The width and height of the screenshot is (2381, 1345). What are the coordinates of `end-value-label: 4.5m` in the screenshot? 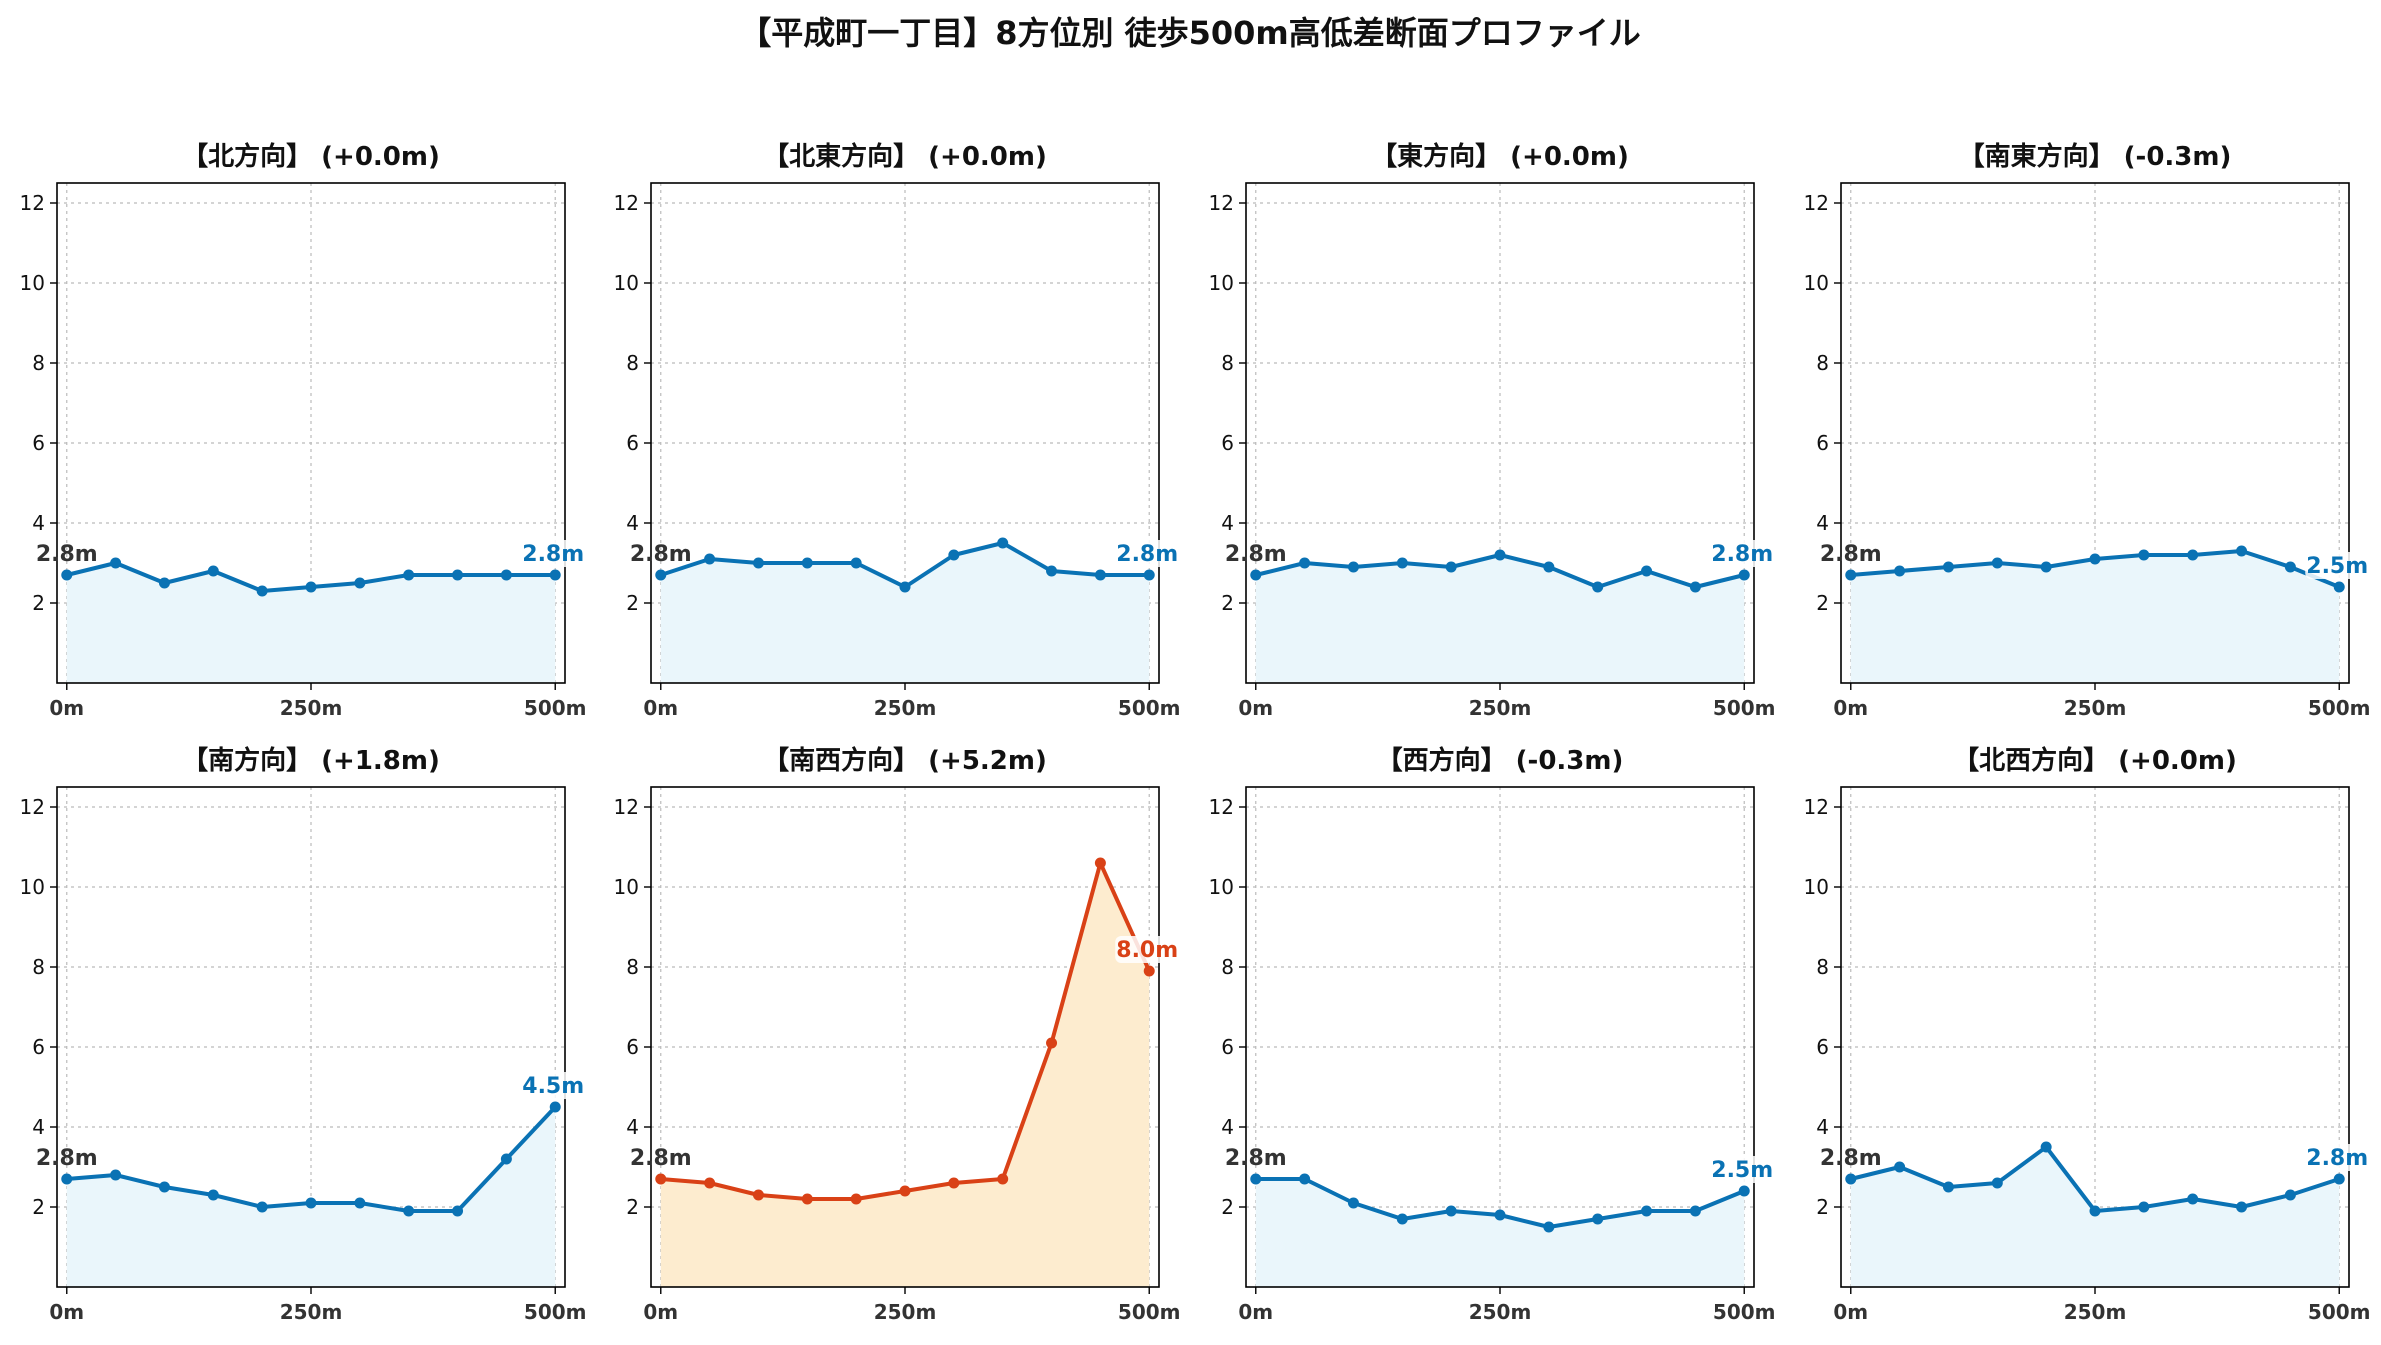 It's located at (553, 1086).